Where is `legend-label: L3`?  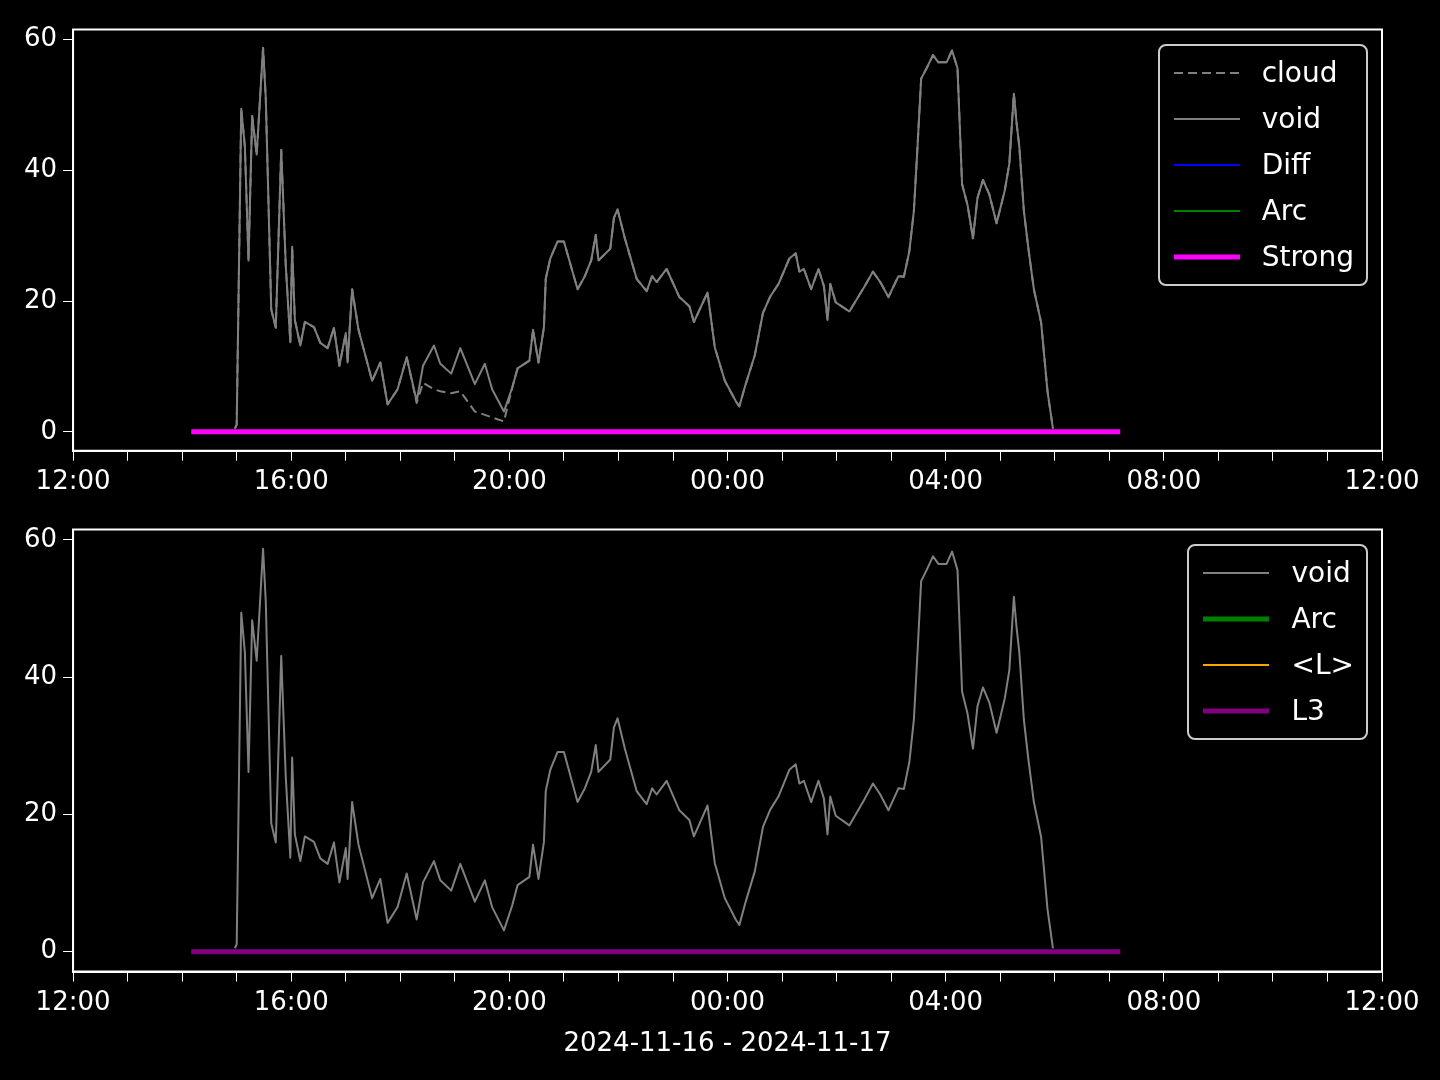 legend-label: L3 is located at coordinates (1308, 710).